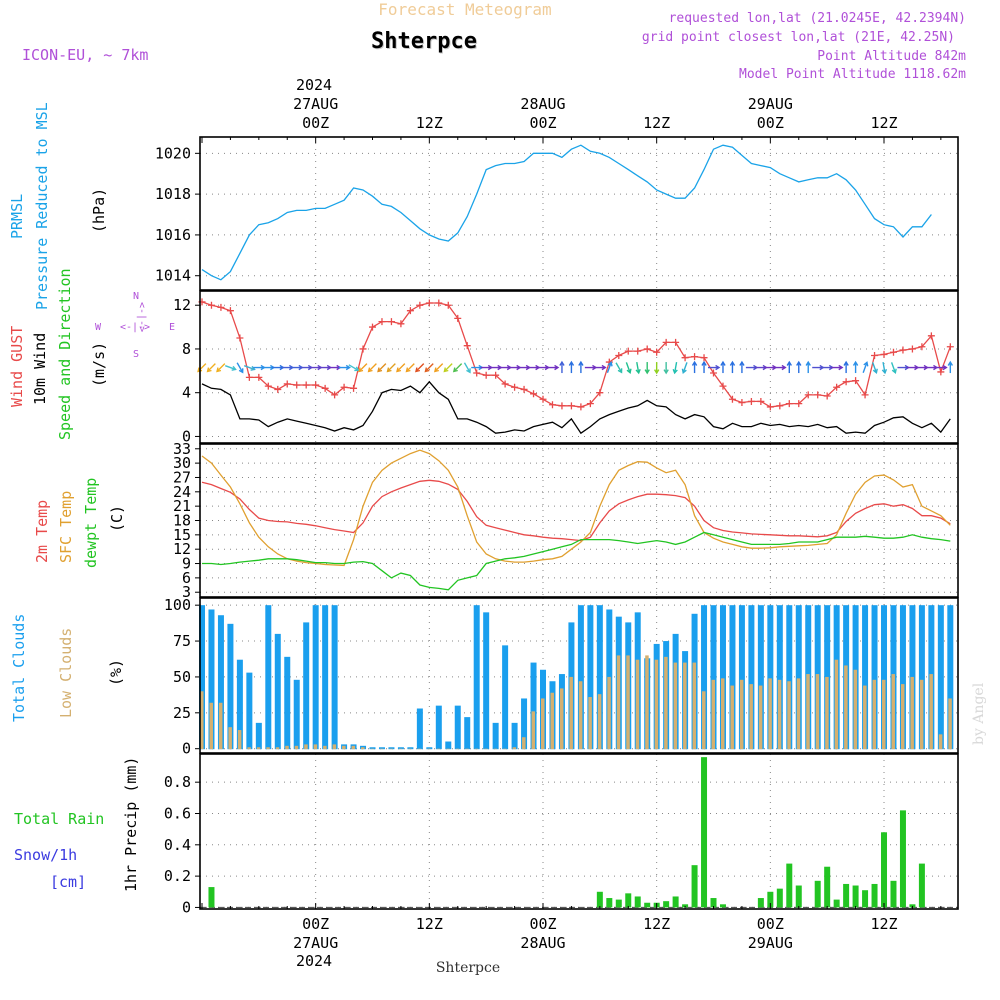  I want to click on bottom-hour-label: 00Z, so click(770, 924).